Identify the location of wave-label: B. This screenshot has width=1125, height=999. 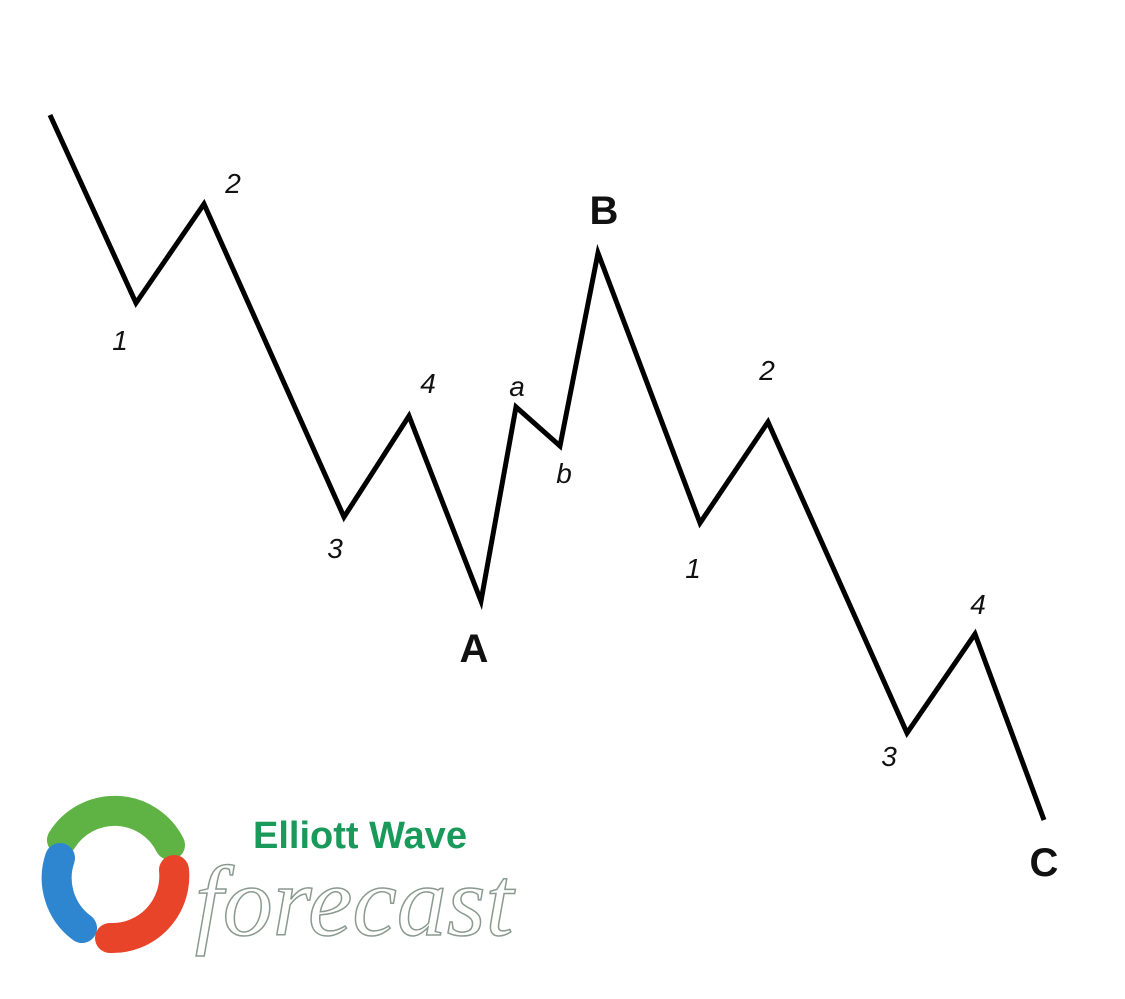
(604, 211).